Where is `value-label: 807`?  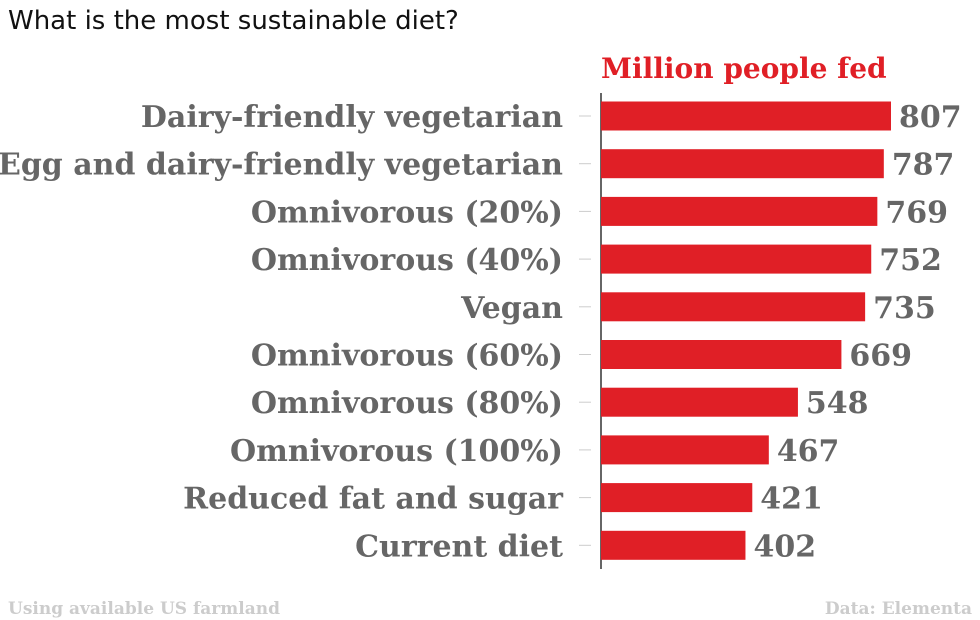 value-label: 807 is located at coordinates (930, 117).